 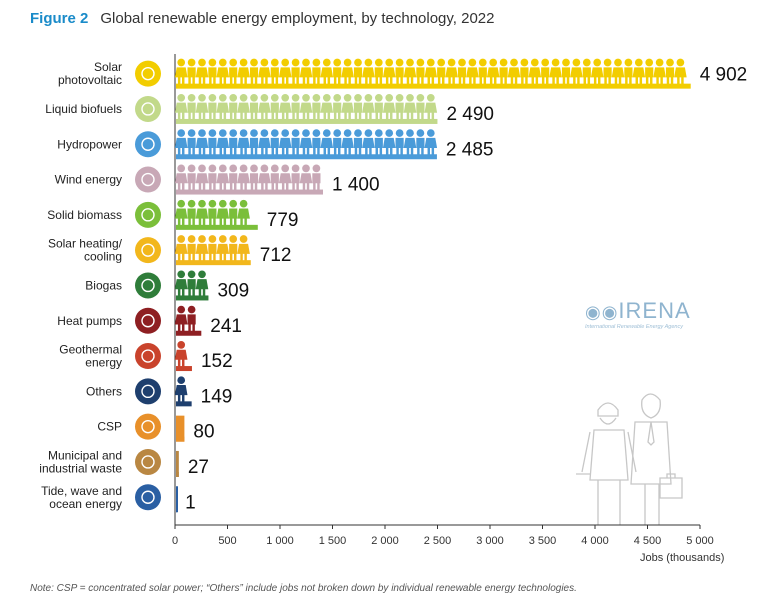 What do you see at coordinates (109, 427) in the screenshot?
I see `category-label: CSP` at bounding box center [109, 427].